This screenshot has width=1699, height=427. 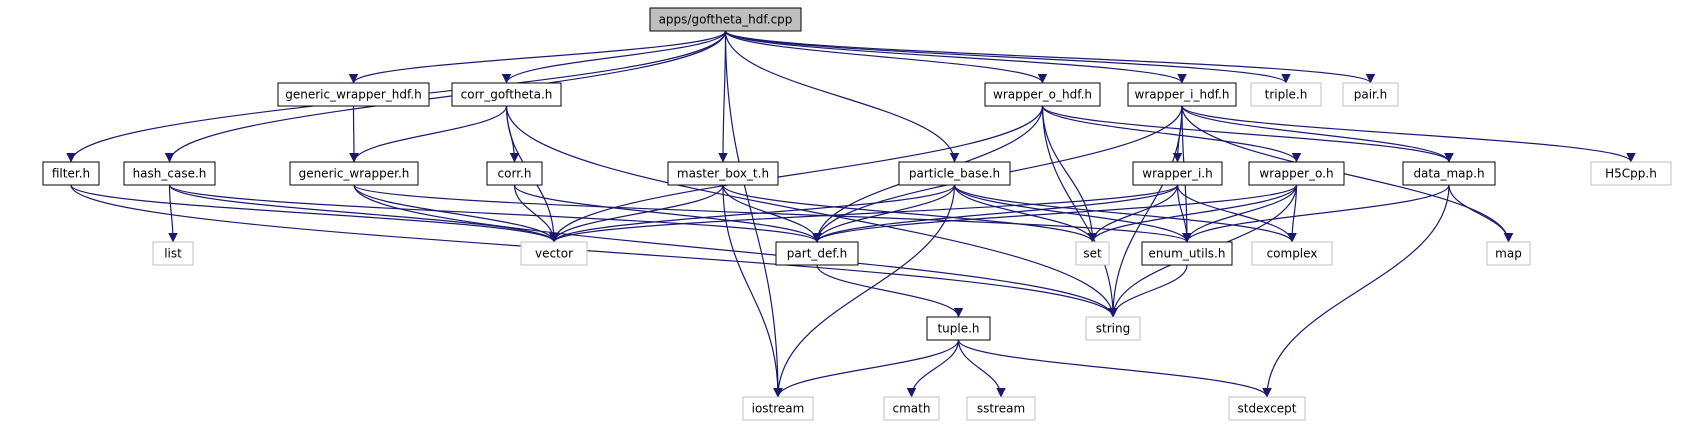 I want to click on node-corr: corr.h, so click(x=514, y=173).